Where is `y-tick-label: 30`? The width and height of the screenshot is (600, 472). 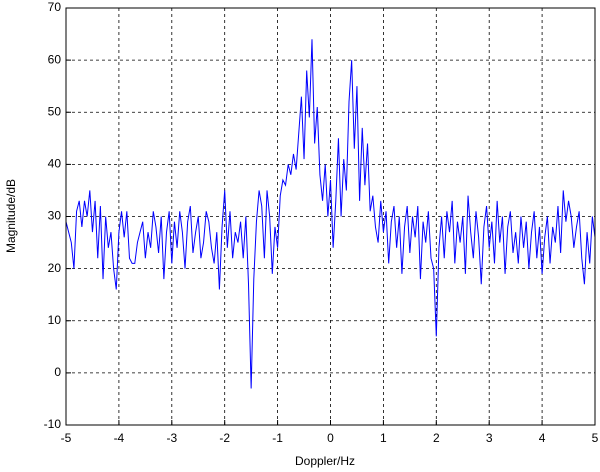
y-tick-label: 30 is located at coordinates (55, 216).